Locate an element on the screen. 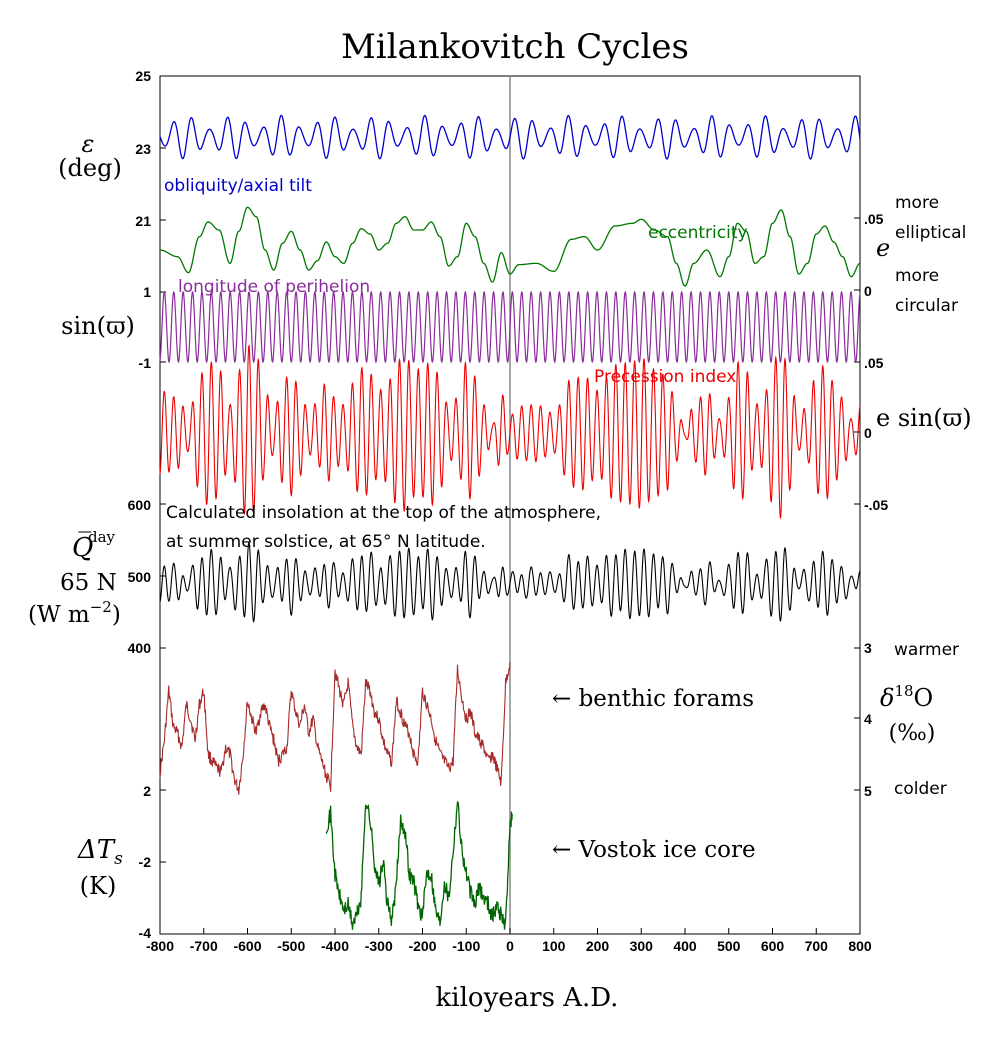 The height and width of the screenshot is (1044, 1000). tick-insolation-400: 400 is located at coordinates (140, 648).